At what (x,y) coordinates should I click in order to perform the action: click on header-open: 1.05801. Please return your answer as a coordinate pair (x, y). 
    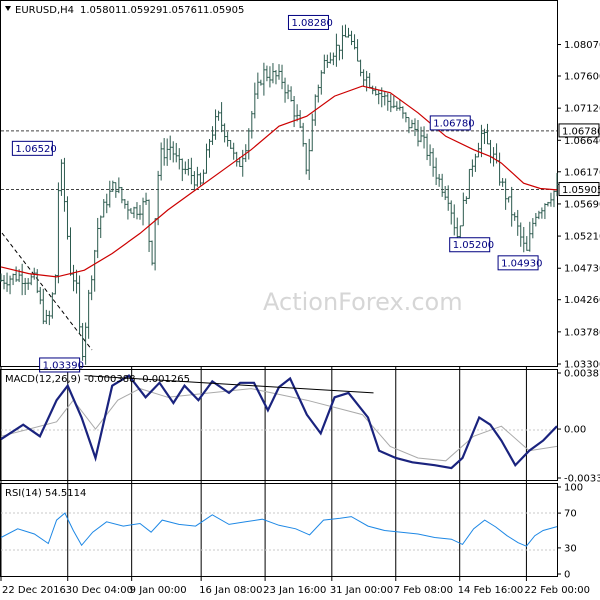
    Looking at the image, I should click on (100, 10).